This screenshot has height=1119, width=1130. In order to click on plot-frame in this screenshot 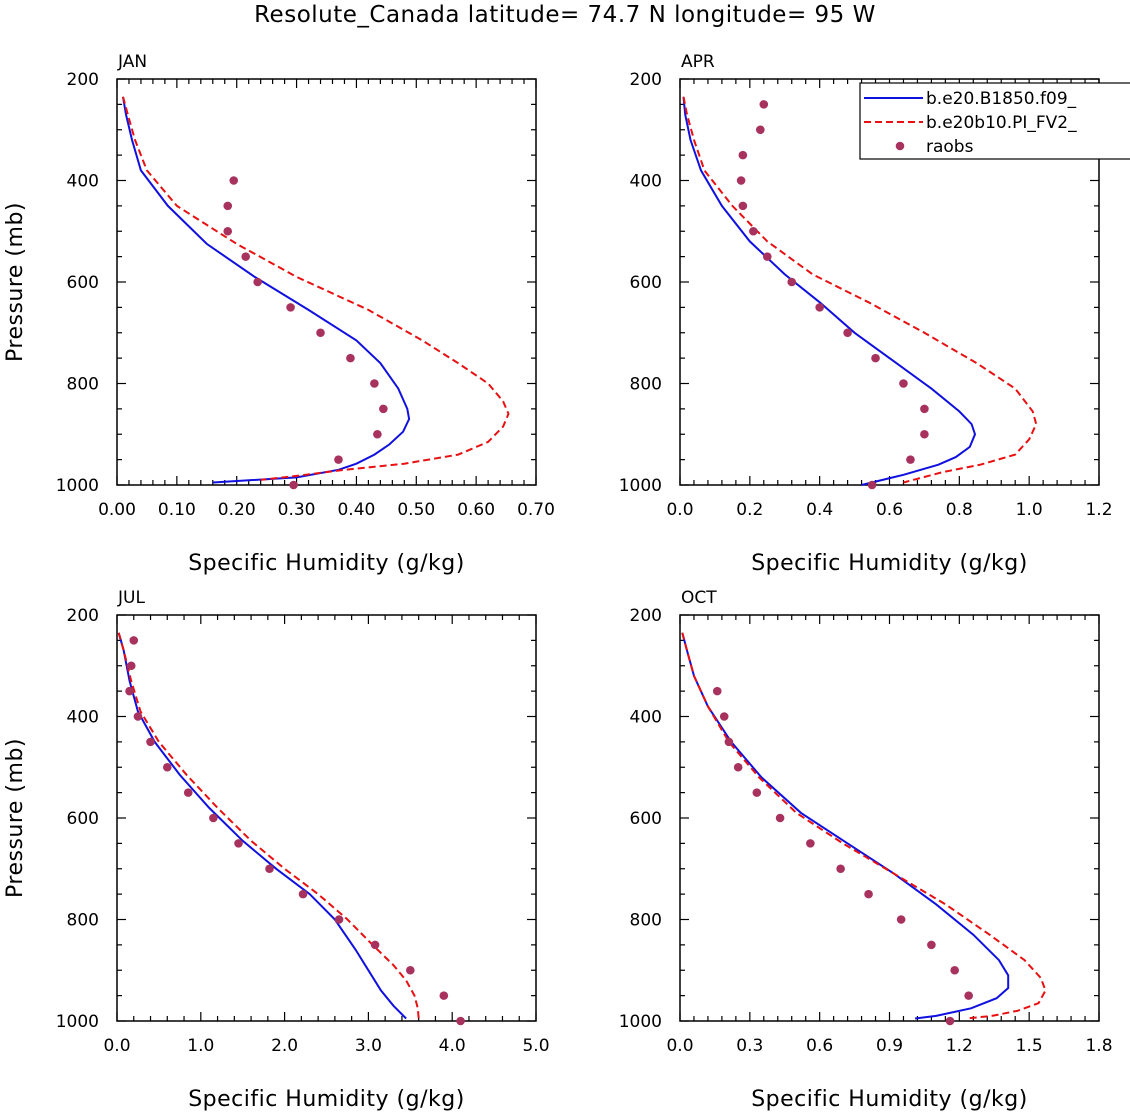, I will do `click(326, 818)`.